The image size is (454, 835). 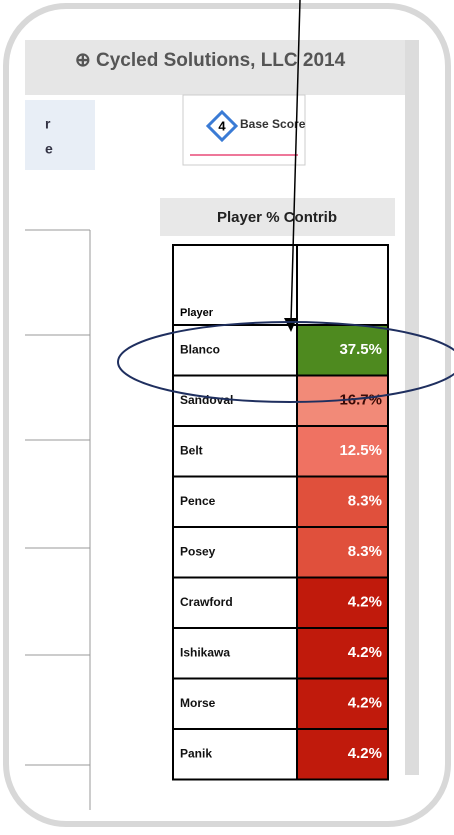 I want to click on column-header-text: Player, so click(x=197, y=313).